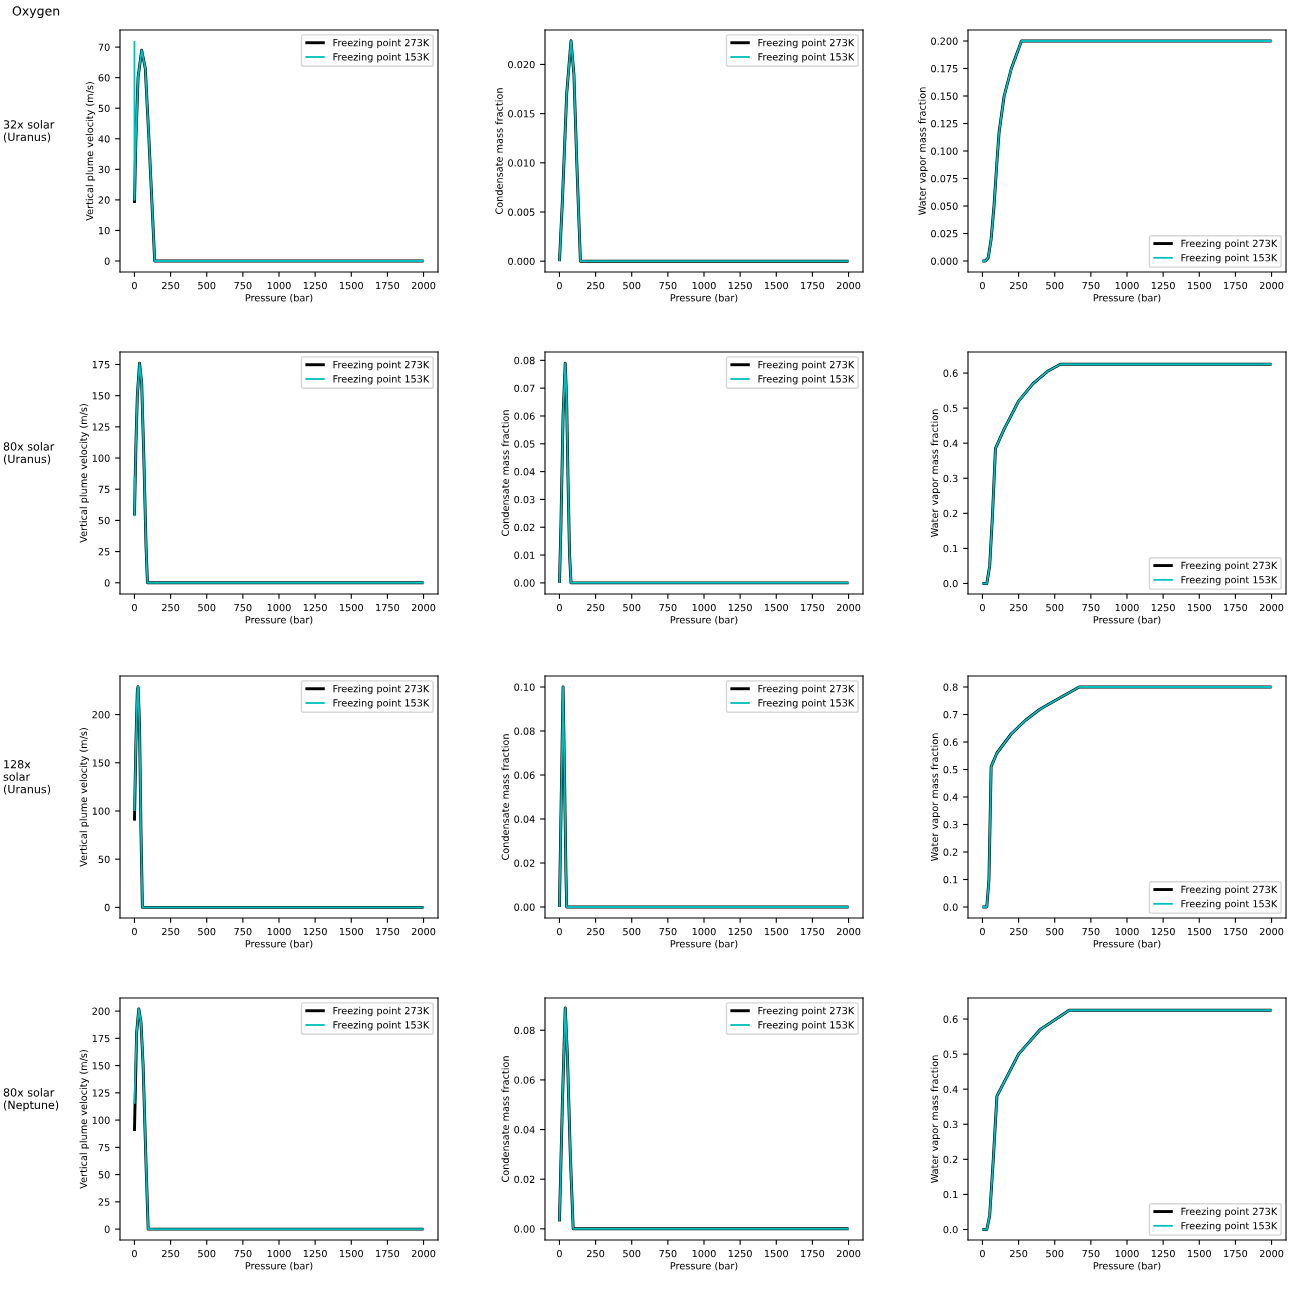 This screenshot has width=1301, height=1289. I want to click on y-tick-label: 20, so click(104, 200).